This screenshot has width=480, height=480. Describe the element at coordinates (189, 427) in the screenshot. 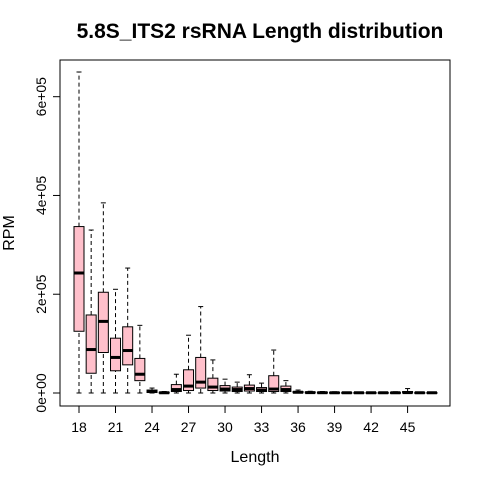

I see `x-tick-label: 27` at that location.